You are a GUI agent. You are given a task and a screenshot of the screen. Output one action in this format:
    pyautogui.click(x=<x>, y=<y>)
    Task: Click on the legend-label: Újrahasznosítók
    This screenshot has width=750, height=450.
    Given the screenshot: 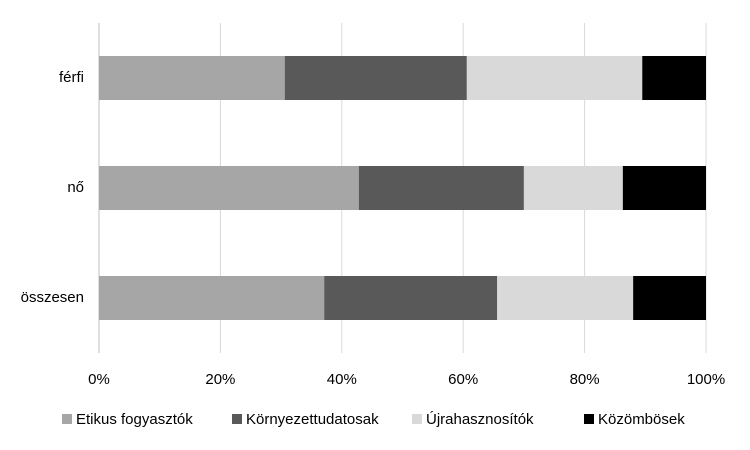 What is the action you would take?
    pyautogui.click(x=480, y=419)
    